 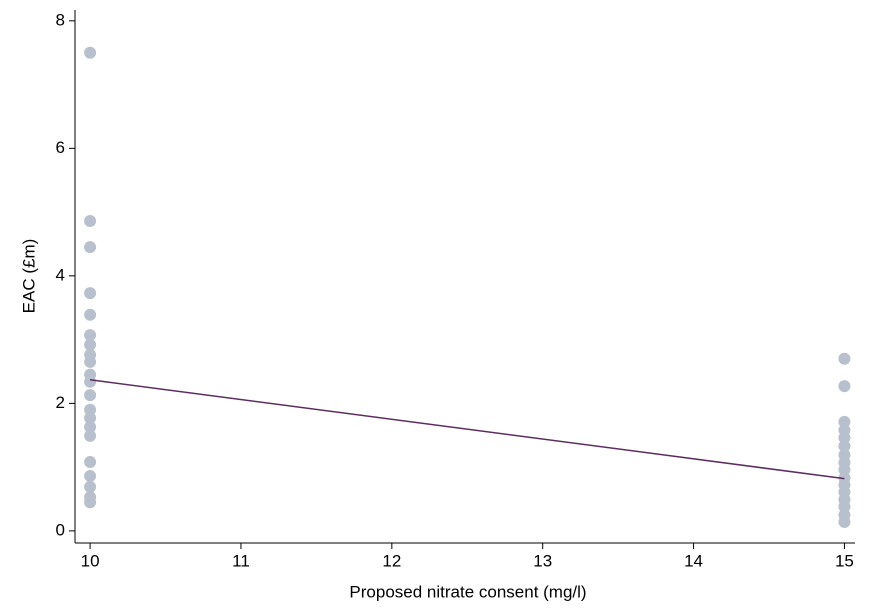 What do you see at coordinates (693, 560) in the screenshot?
I see `x-tick-label: 14` at bounding box center [693, 560].